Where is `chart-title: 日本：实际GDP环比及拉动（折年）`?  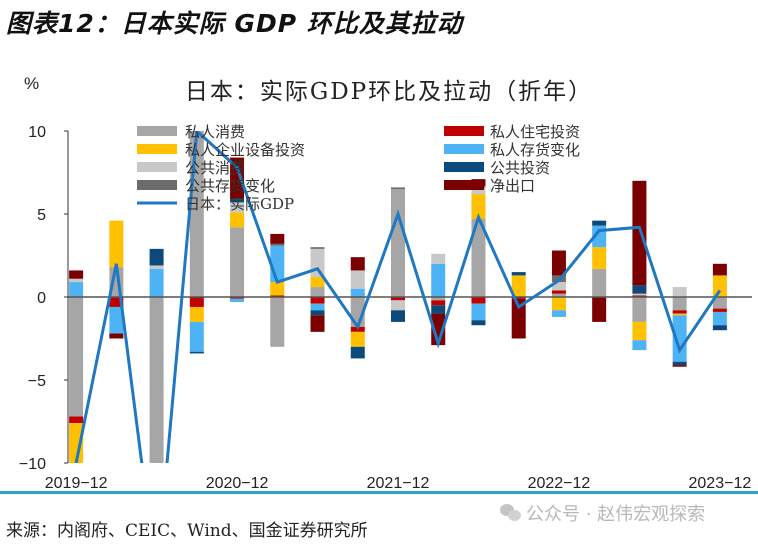
chart-title: 日本：实际GDP环比及拉动（折年） is located at coordinates (389, 92).